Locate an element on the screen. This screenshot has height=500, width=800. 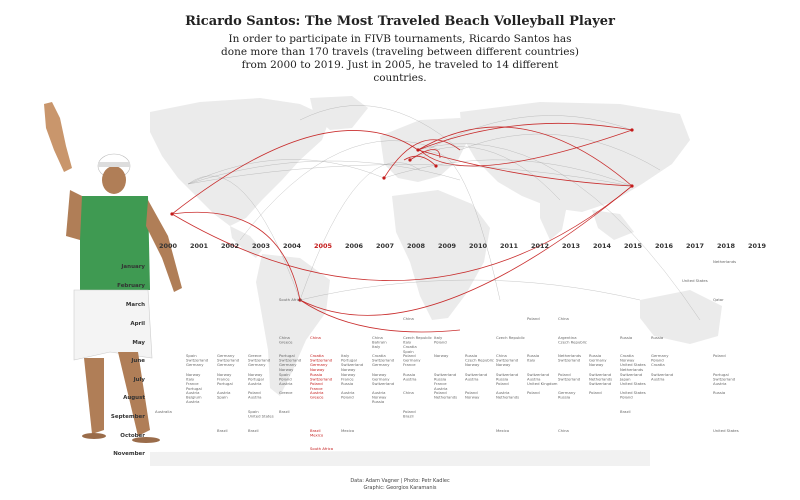
country-label: United States is located at coordinates (261, 416).